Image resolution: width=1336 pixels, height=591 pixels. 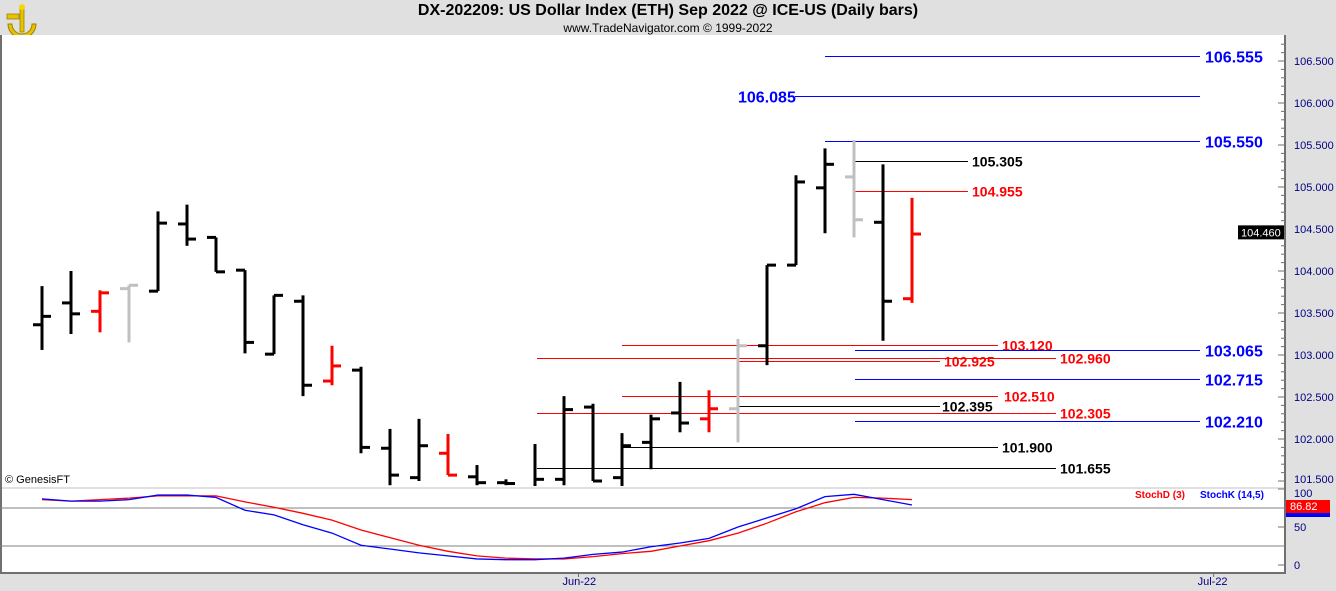 What do you see at coordinates (1027, 448) in the screenshot?
I see `level-label: 101.900` at bounding box center [1027, 448].